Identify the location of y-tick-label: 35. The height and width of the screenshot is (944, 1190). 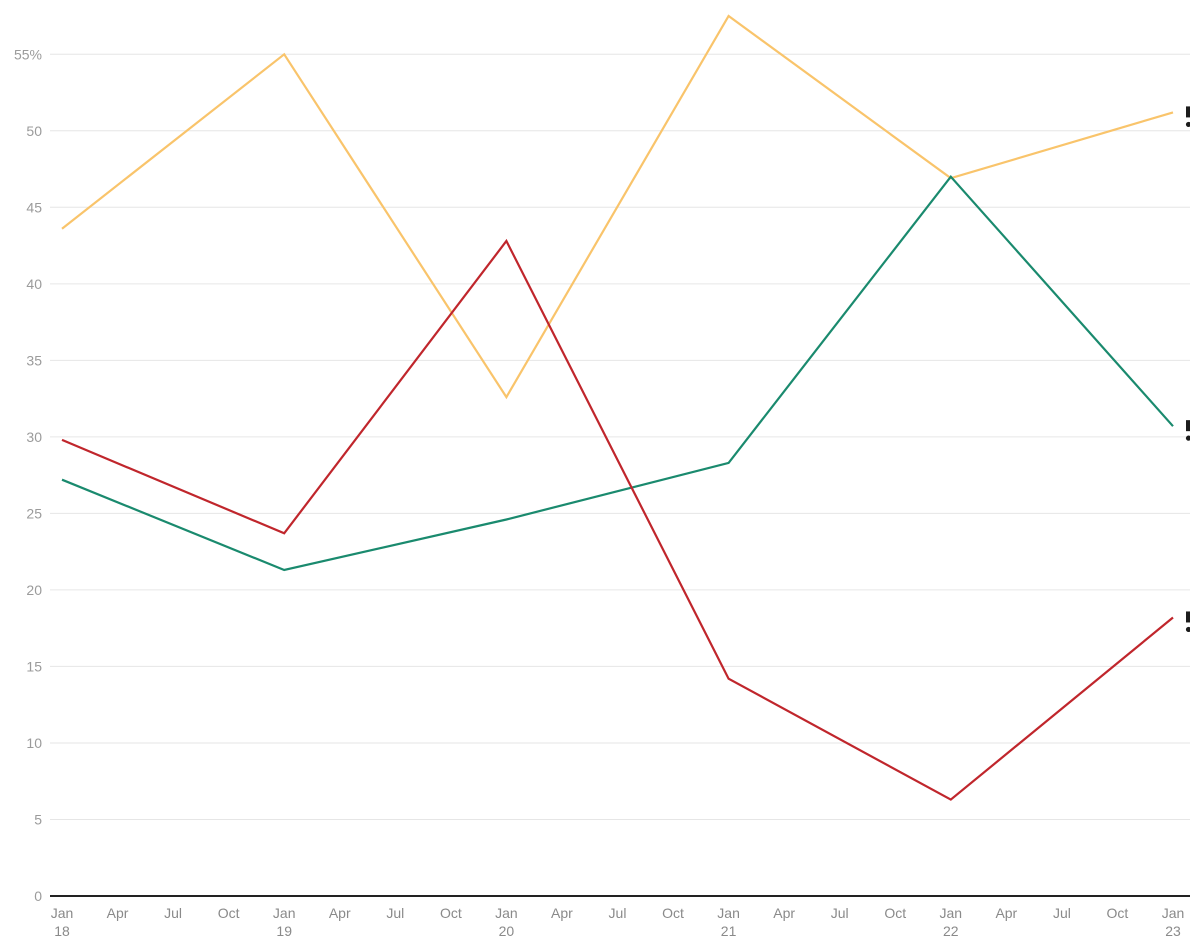
(34, 360).